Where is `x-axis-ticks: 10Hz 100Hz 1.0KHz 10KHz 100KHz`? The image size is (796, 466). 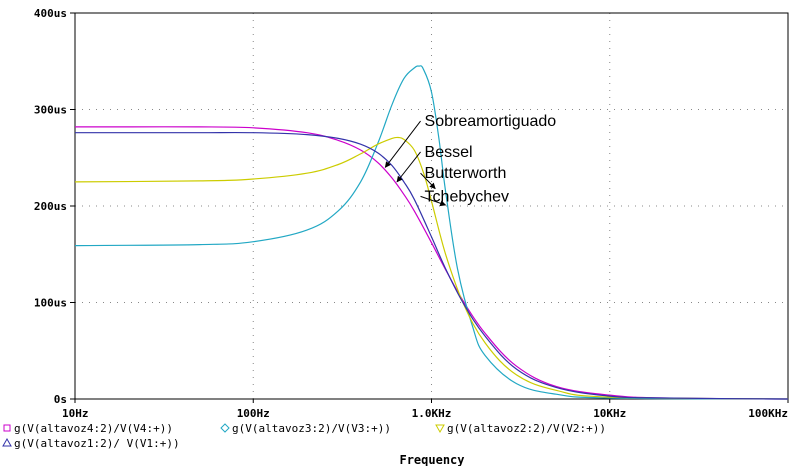 x-axis-ticks: 10Hz 100Hz 1.0KHz 10KHz 100KHz is located at coordinates (425, 409).